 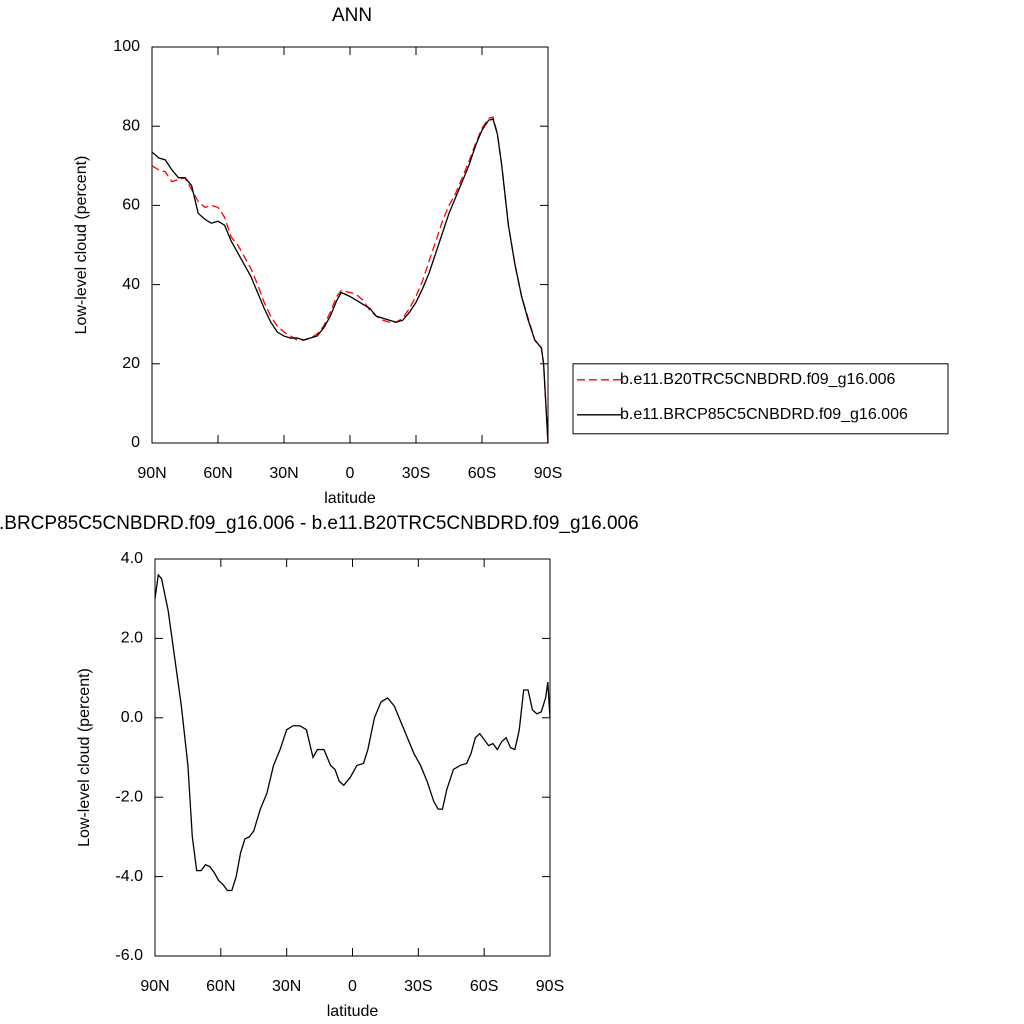 What do you see at coordinates (132, 717) in the screenshot?
I see `y-tick-label: 0.0` at bounding box center [132, 717].